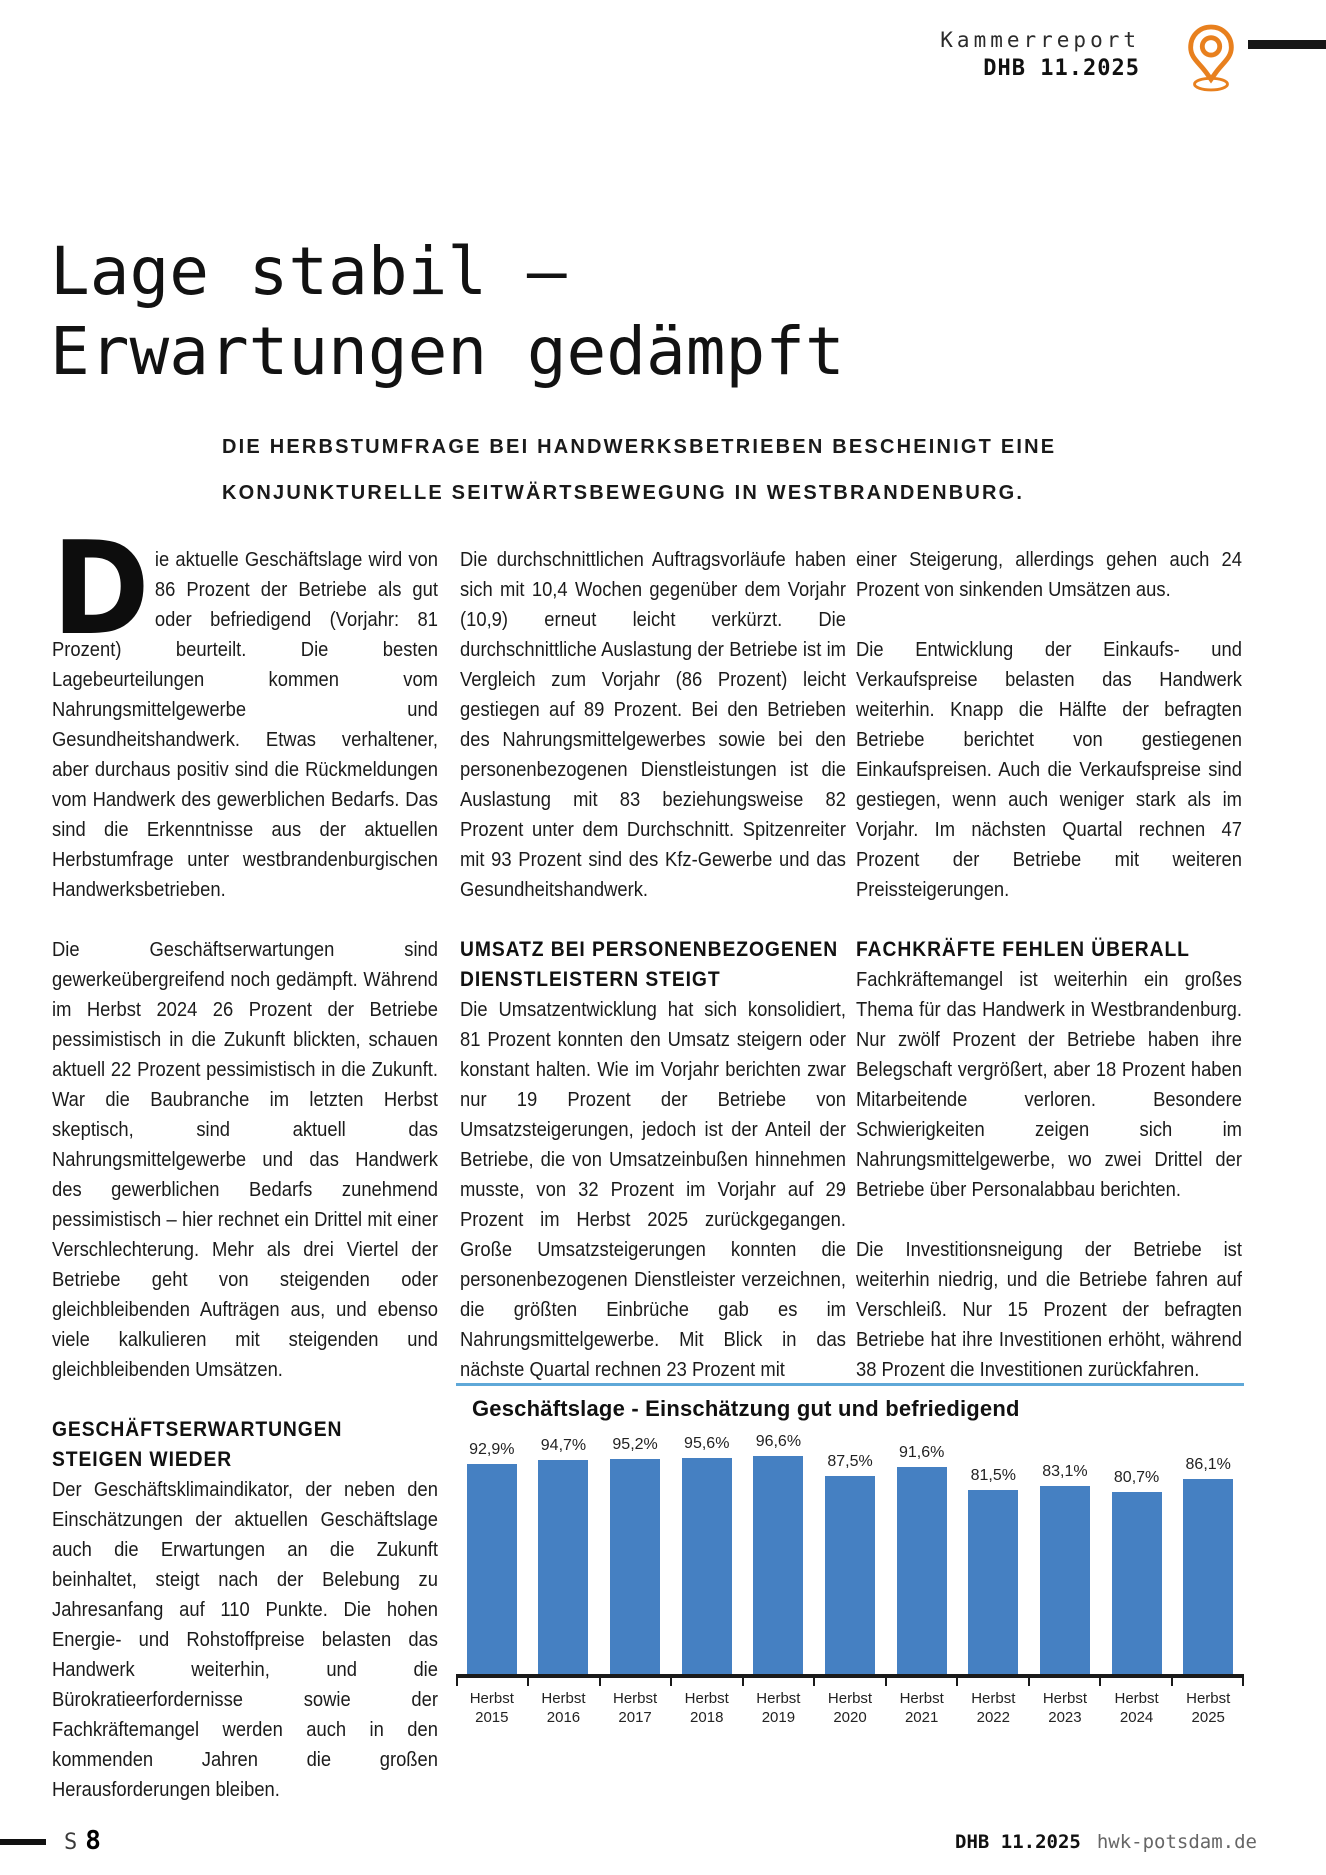 This screenshot has height=1875, width=1326. What do you see at coordinates (778, 1441) in the screenshot?
I see `bar-value-label: 96,6%` at bounding box center [778, 1441].